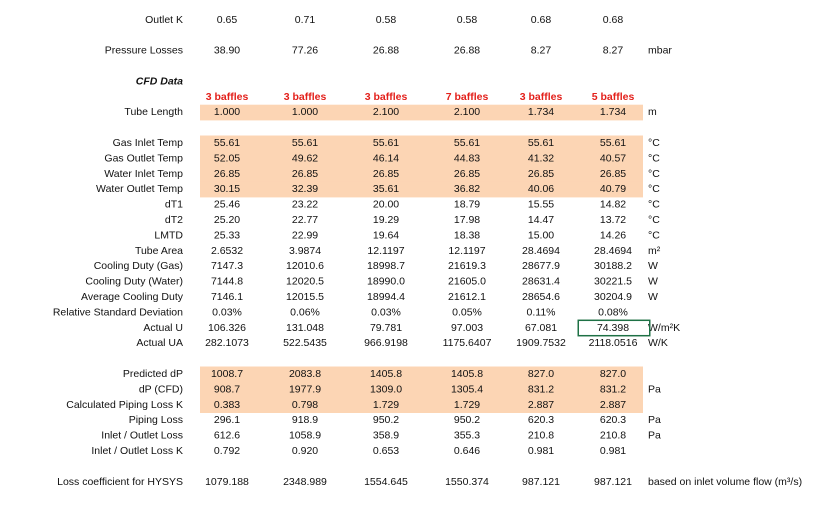 This screenshot has height=509, width=834. What do you see at coordinates (227, 97) in the screenshot?
I see `column-header: 3 baffles` at bounding box center [227, 97].